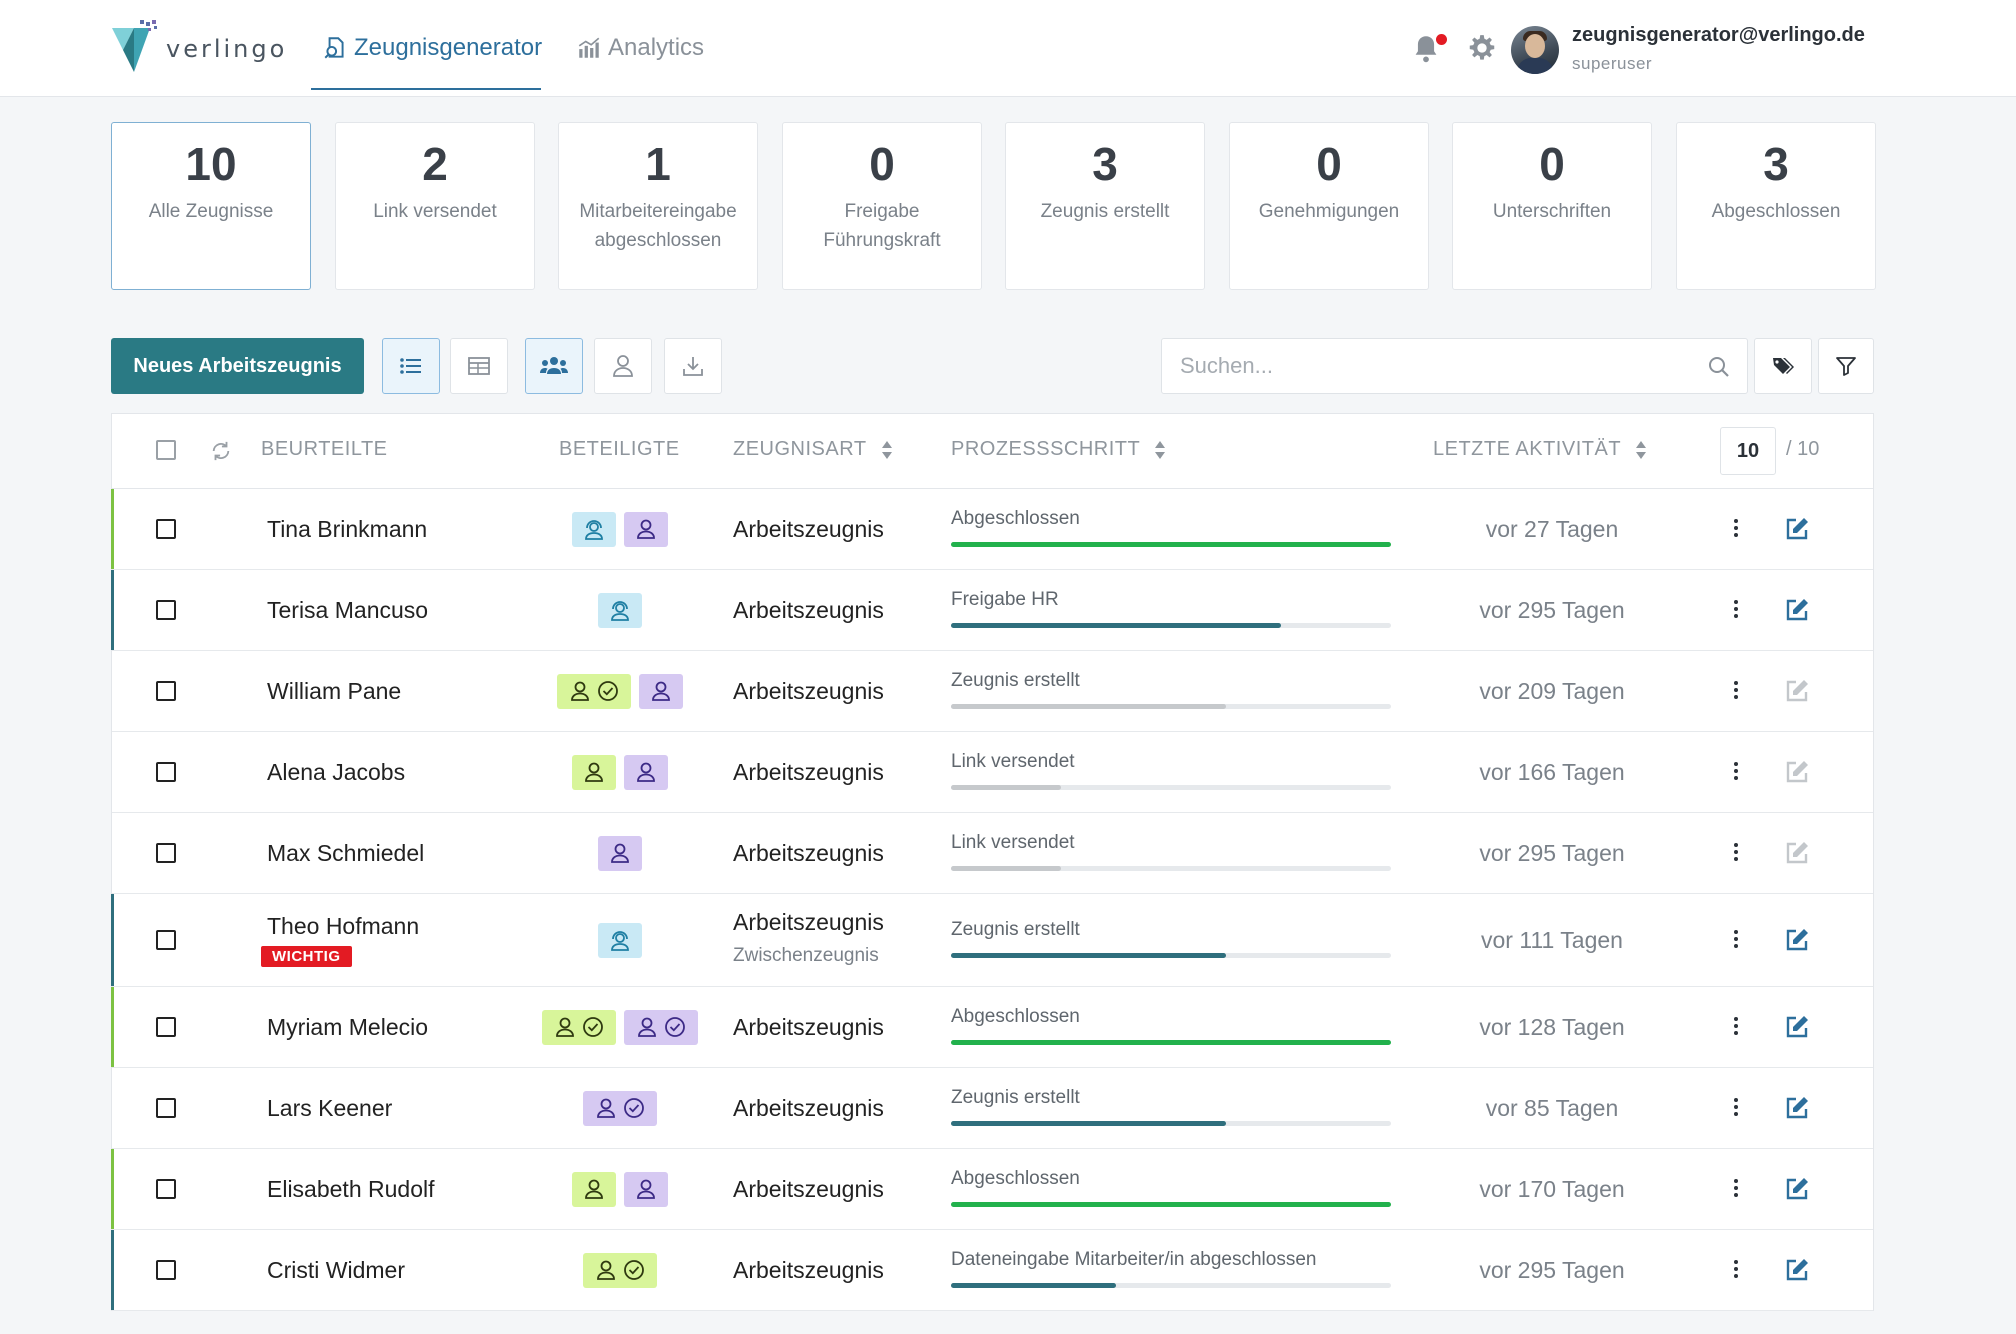 Image resolution: width=2016 pixels, height=1334 pixels. What do you see at coordinates (432, 48) in the screenshot?
I see `tab-zeugnisgenerator: Zeugnisgenerator` at bounding box center [432, 48].